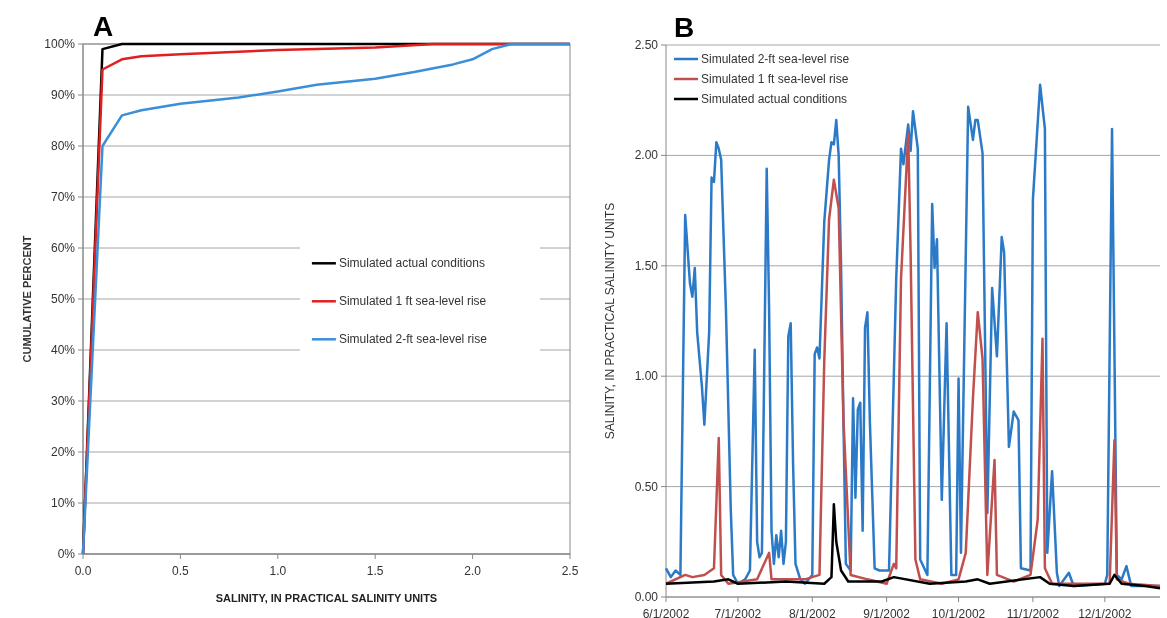 The image size is (1167, 618). What do you see at coordinates (63, 197) in the screenshot?
I see `y-tick-label: 70%` at bounding box center [63, 197].